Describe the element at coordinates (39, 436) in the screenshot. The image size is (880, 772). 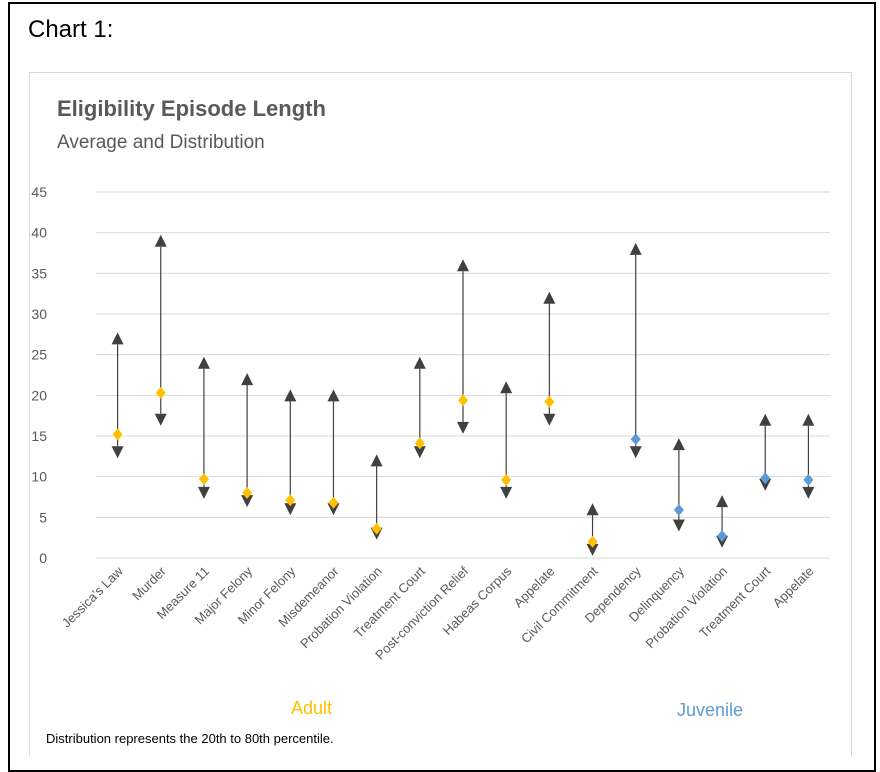
I see `y-tick-label: 15` at that location.